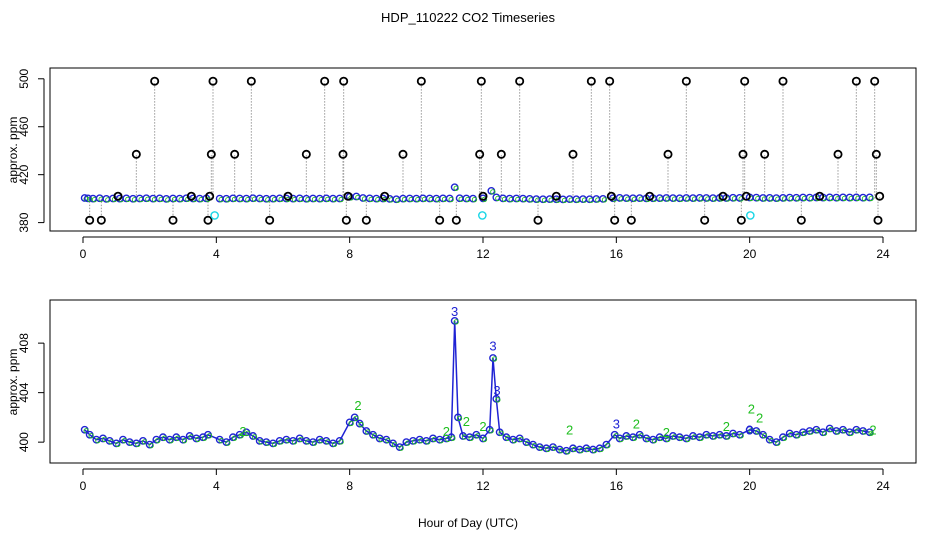 The width and height of the screenshot is (936, 540). I want to click on top-y-tick-label: 380, so click(24, 222).